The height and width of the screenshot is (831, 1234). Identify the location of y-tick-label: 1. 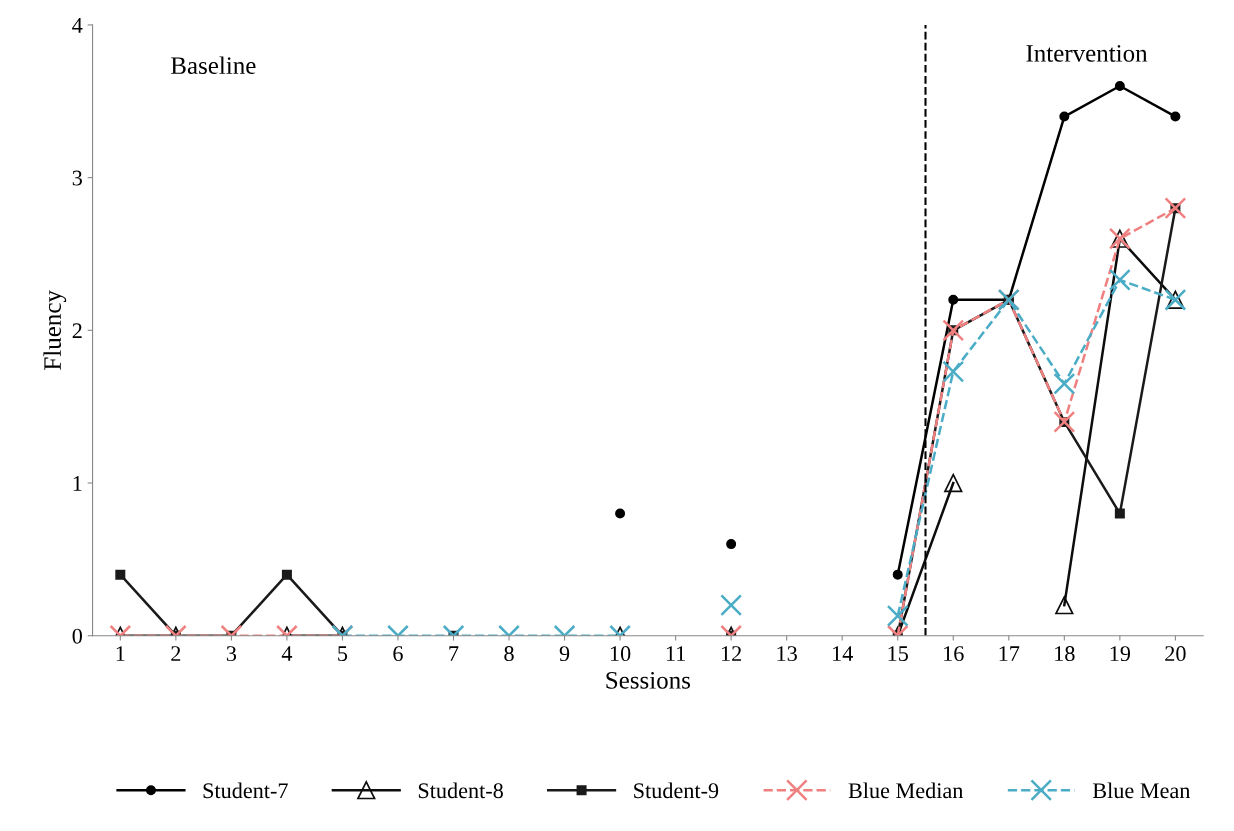
(77, 483).